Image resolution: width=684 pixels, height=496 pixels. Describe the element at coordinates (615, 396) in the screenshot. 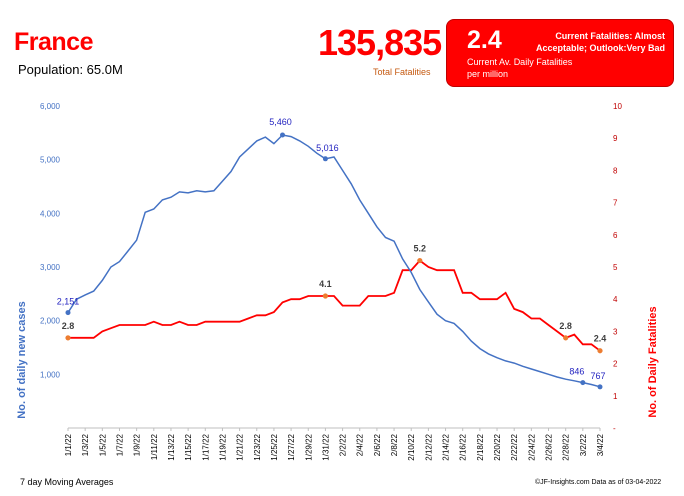

I see `y2-tick-label: 1` at that location.